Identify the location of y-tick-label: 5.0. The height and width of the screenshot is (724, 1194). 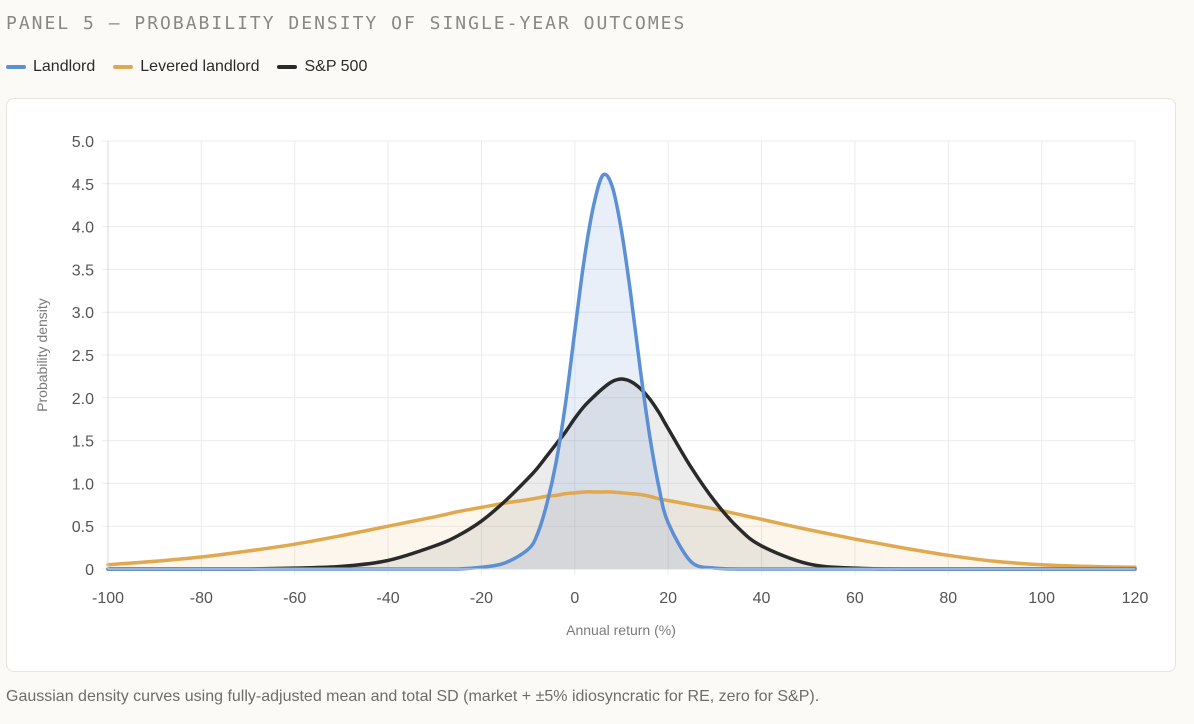
(83, 142).